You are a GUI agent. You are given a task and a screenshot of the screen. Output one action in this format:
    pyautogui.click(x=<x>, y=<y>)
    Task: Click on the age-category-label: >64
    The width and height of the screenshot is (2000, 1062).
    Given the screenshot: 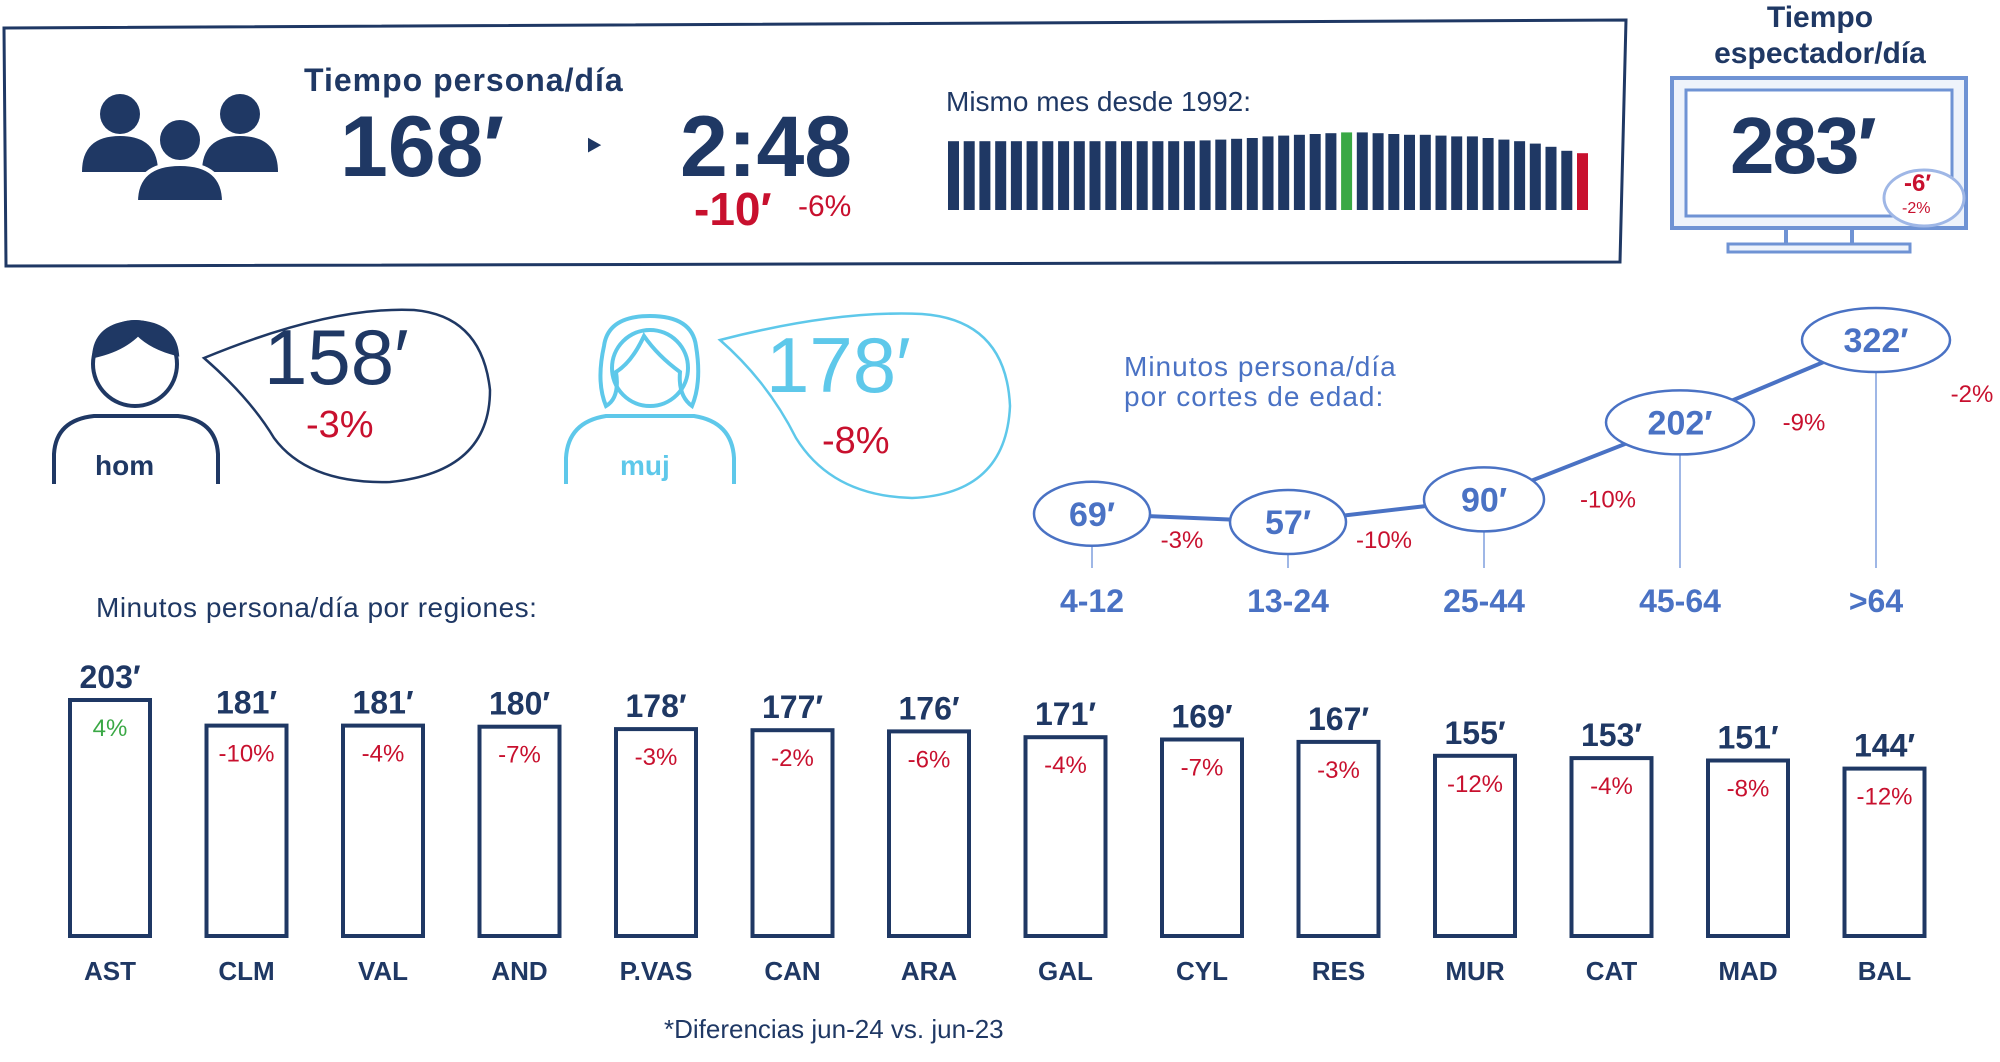 What is the action you would take?
    pyautogui.click(x=1876, y=601)
    